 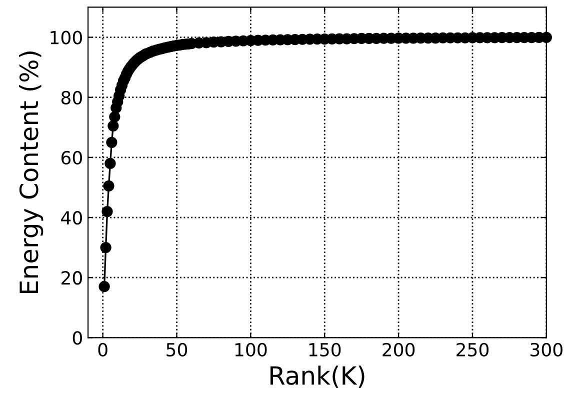 What do you see at coordinates (472, 349) in the screenshot?
I see `x-tick-label: 250` at bounding box center [472, 349].